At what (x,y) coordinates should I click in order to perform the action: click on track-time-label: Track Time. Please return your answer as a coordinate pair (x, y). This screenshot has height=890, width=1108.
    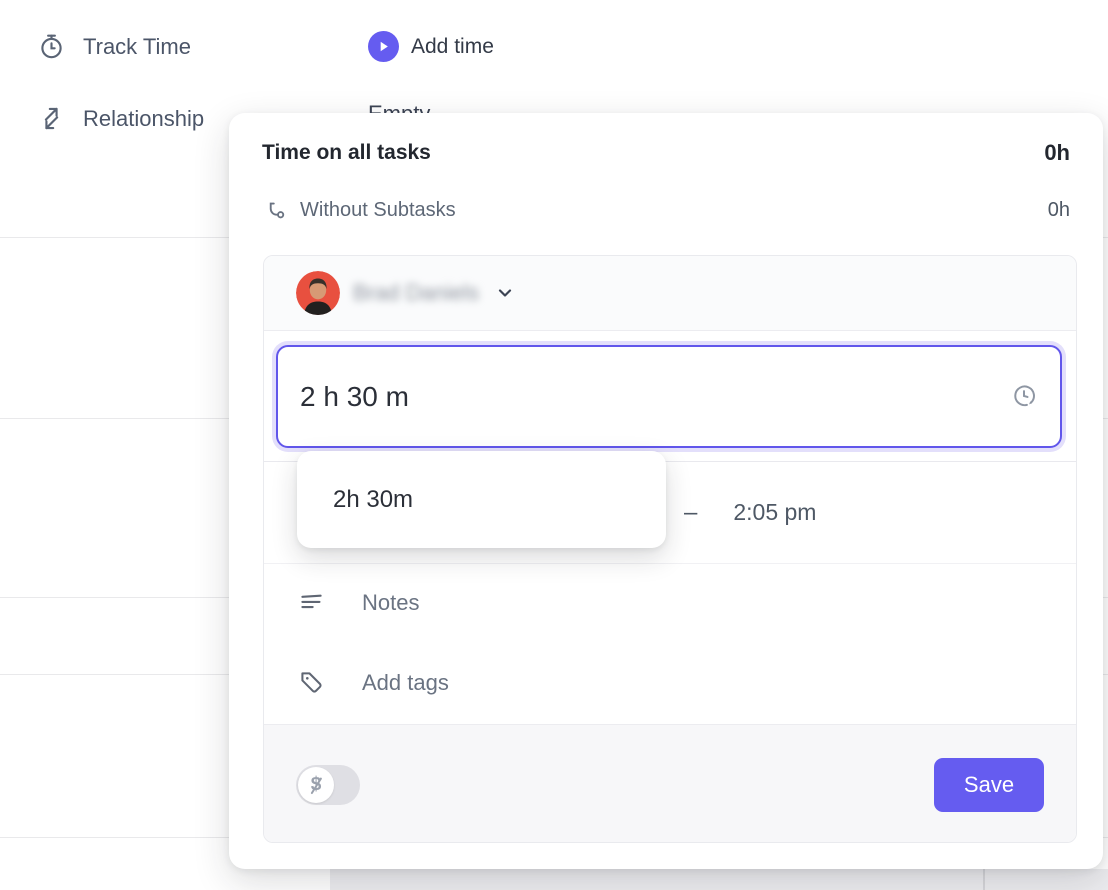
    Looking at the image, I should click on (137, 46).